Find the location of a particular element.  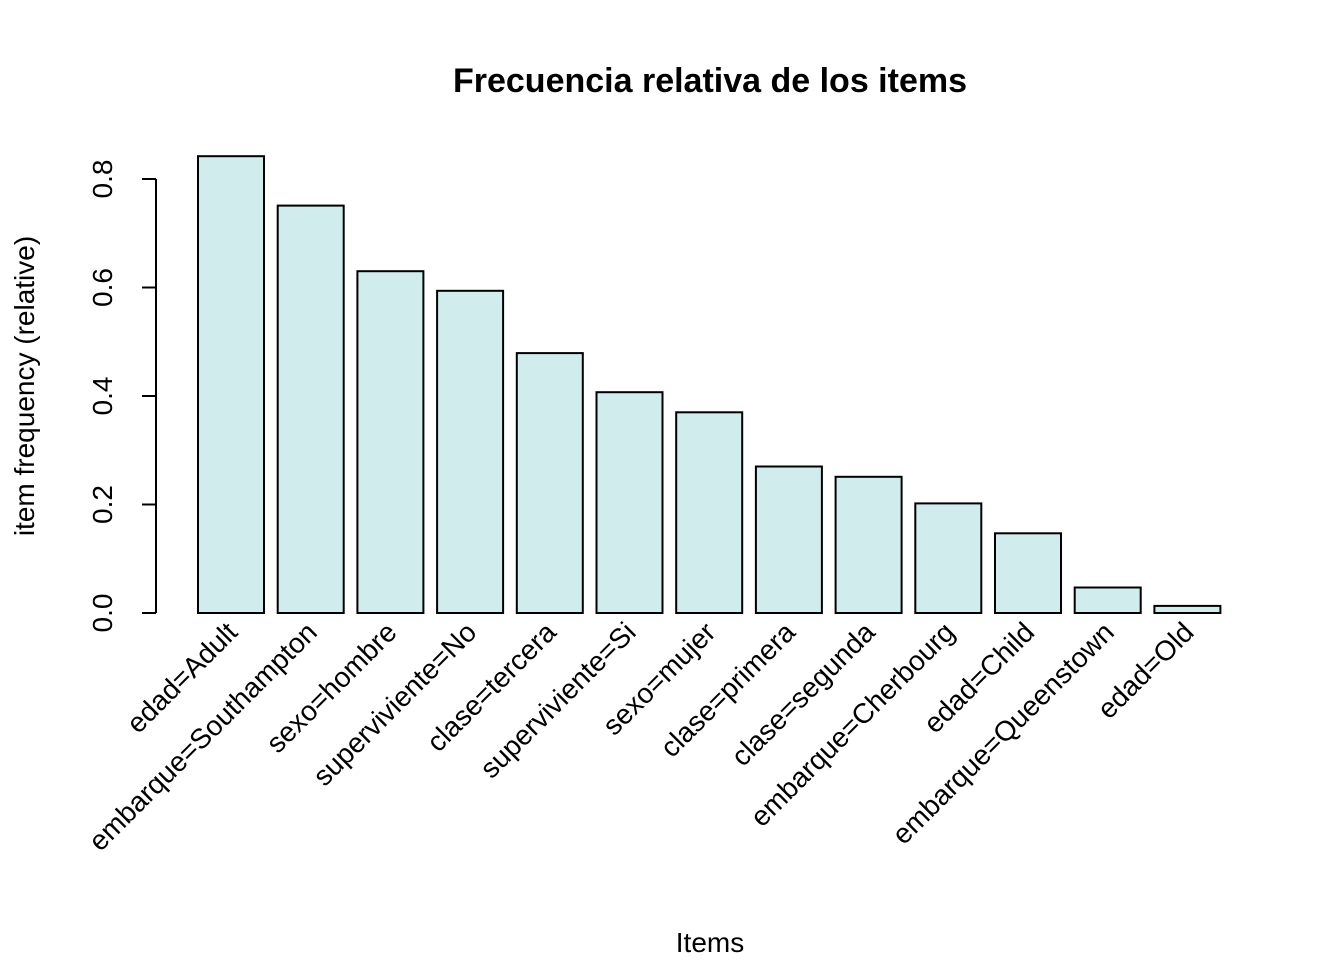

y-tick-label: 0.0 is located at coordinates (102, 613).